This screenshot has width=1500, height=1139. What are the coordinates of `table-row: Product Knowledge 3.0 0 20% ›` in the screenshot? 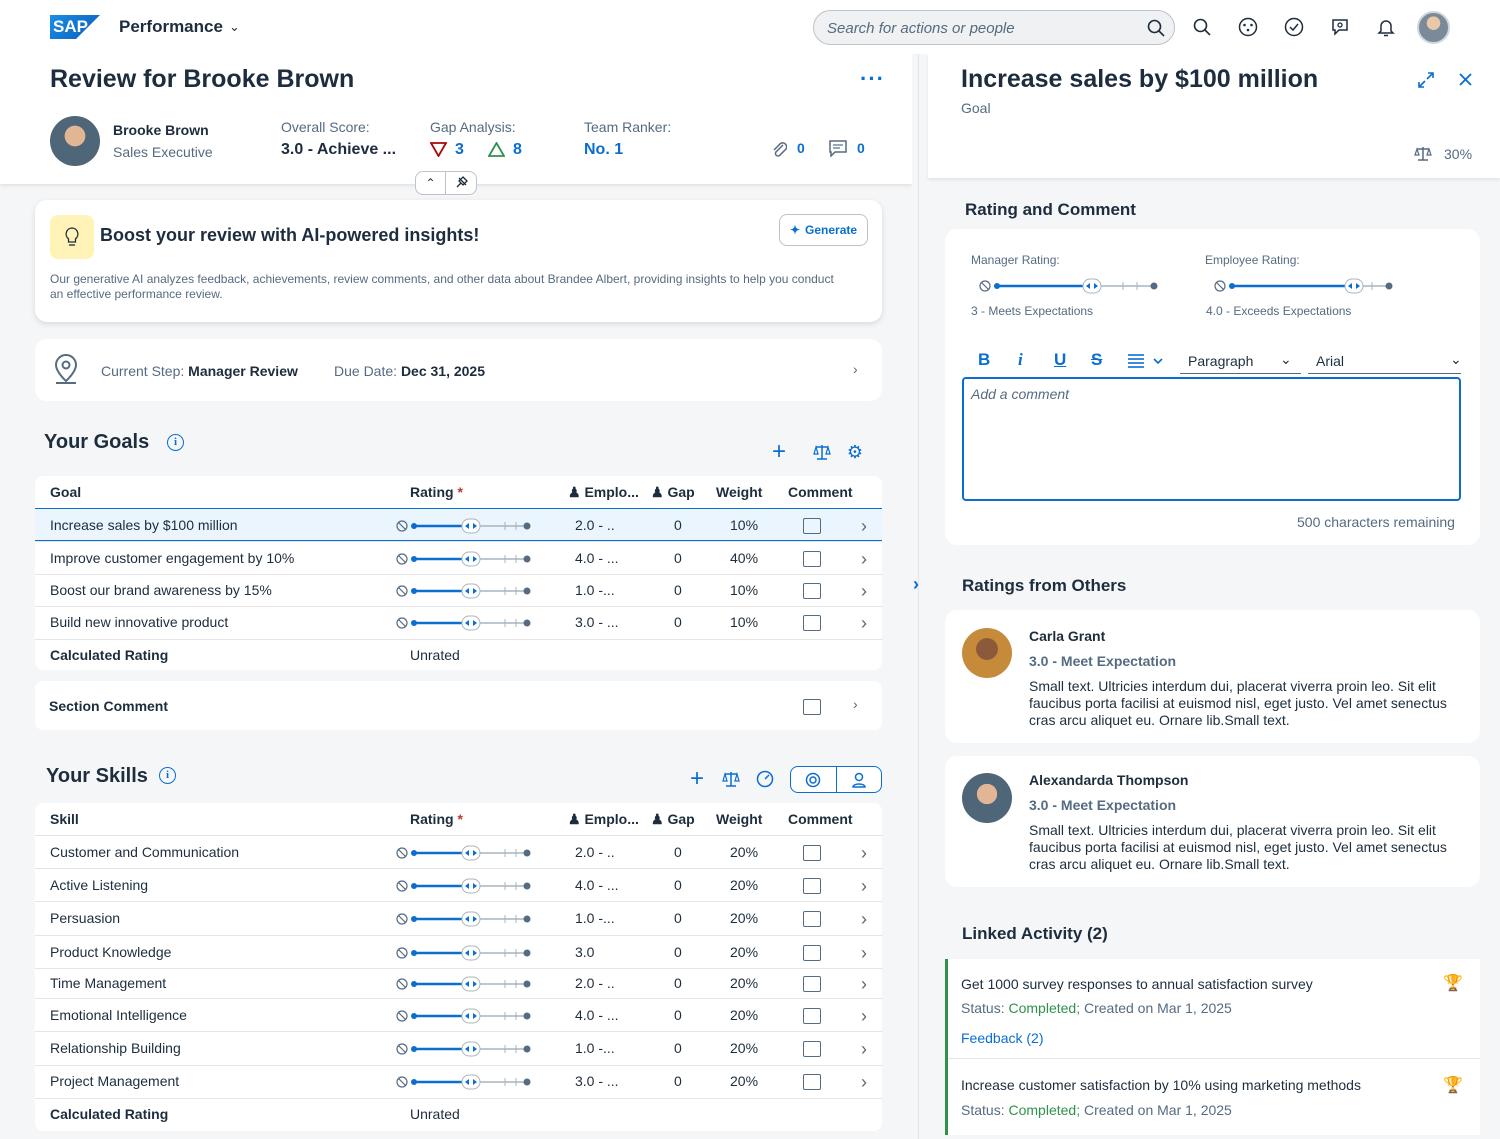 It's located at (458, 951).